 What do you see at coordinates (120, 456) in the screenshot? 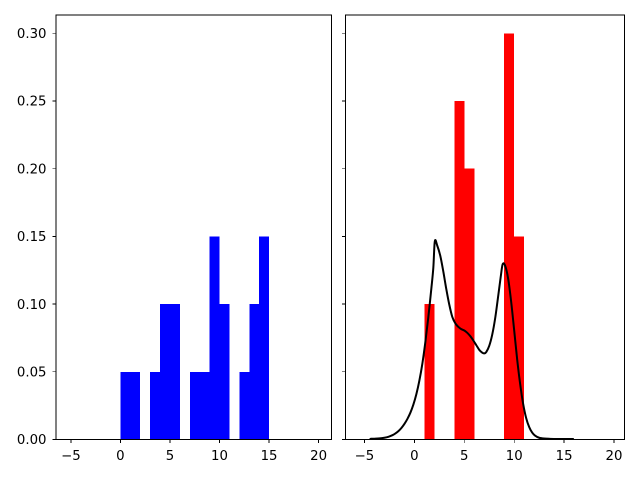
I see `x-tick-label-left: 0` at bounding box center [120, 456].